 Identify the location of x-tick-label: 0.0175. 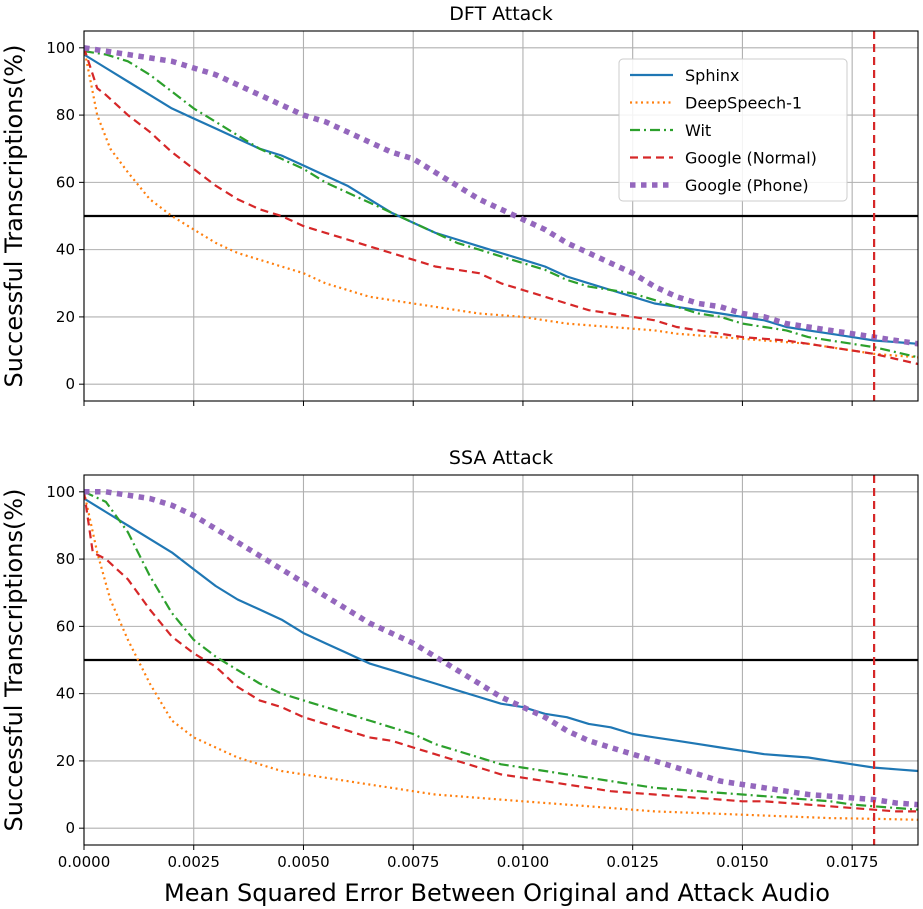
(852, 862).